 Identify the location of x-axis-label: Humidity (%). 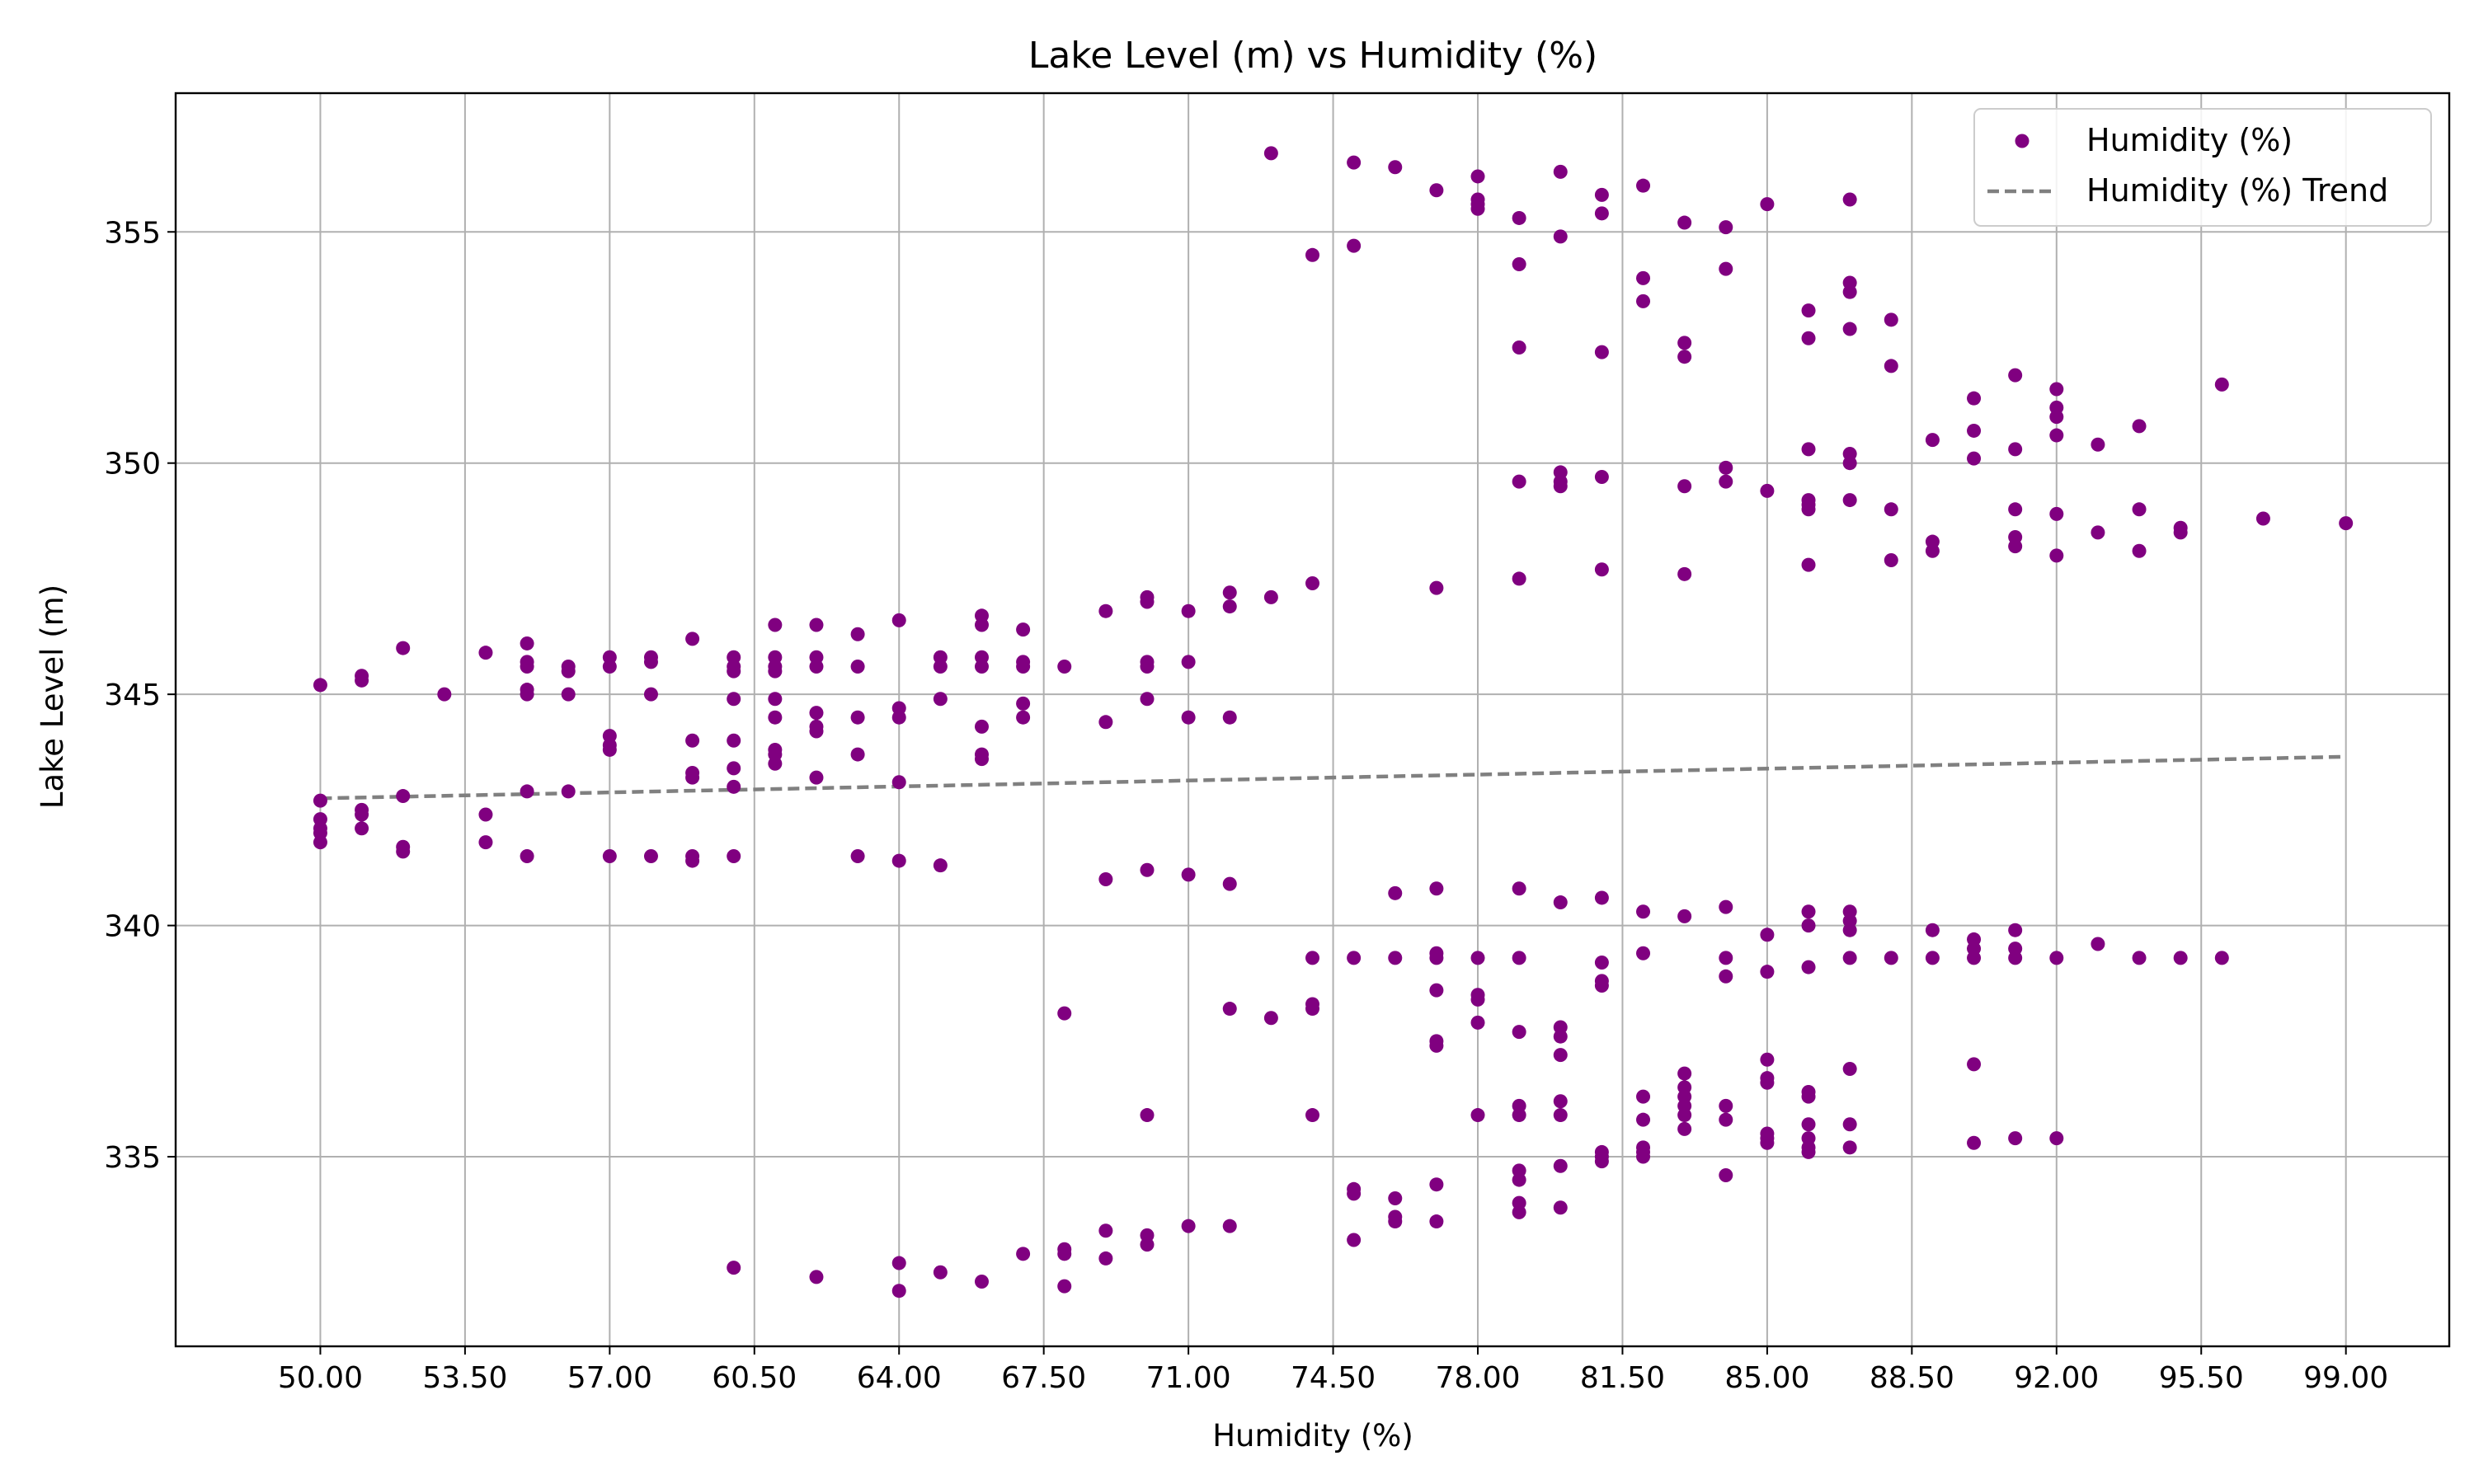
(1312, 1435).